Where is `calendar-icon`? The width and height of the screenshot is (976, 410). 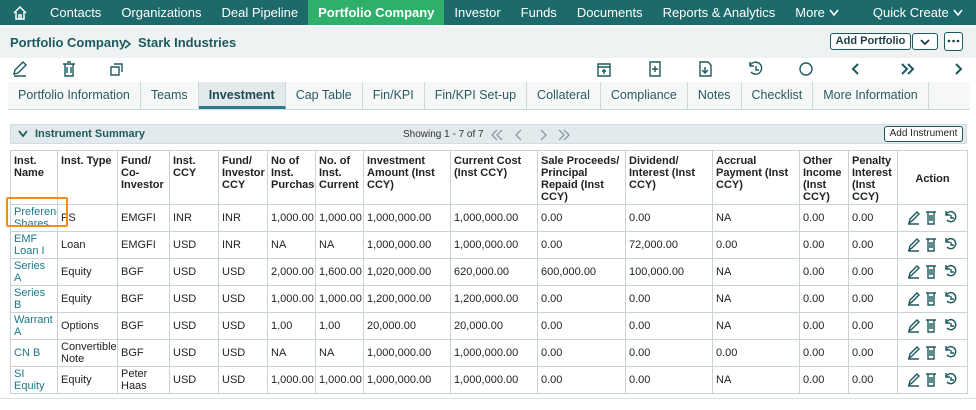
calendar-icon is located at coordinates (604, 70).